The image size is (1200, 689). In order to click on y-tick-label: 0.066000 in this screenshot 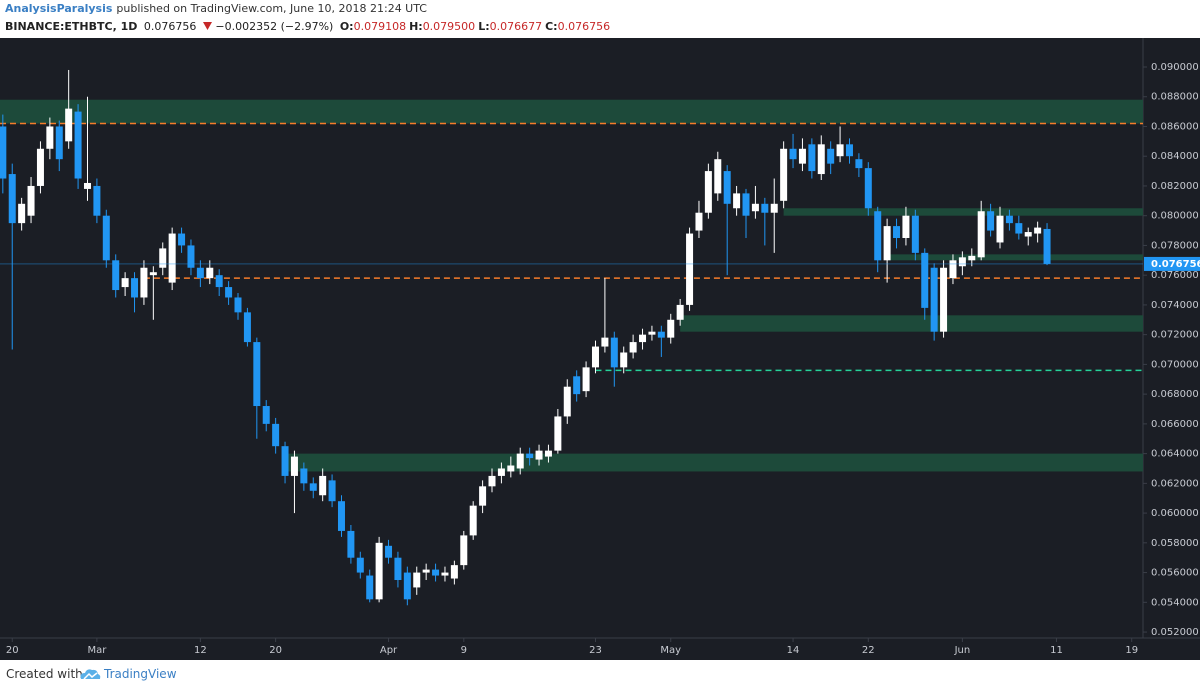, I will do `click(1175, 424)`.